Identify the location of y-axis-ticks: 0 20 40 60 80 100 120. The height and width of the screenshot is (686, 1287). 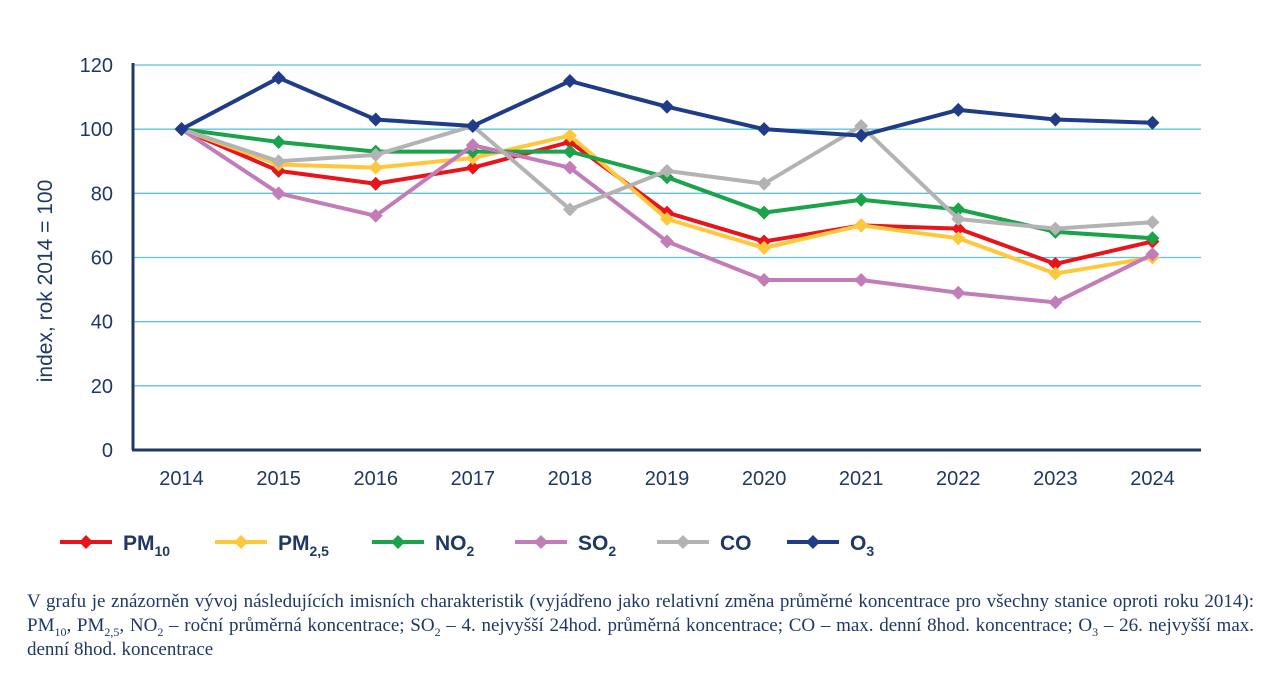
(96, 258).